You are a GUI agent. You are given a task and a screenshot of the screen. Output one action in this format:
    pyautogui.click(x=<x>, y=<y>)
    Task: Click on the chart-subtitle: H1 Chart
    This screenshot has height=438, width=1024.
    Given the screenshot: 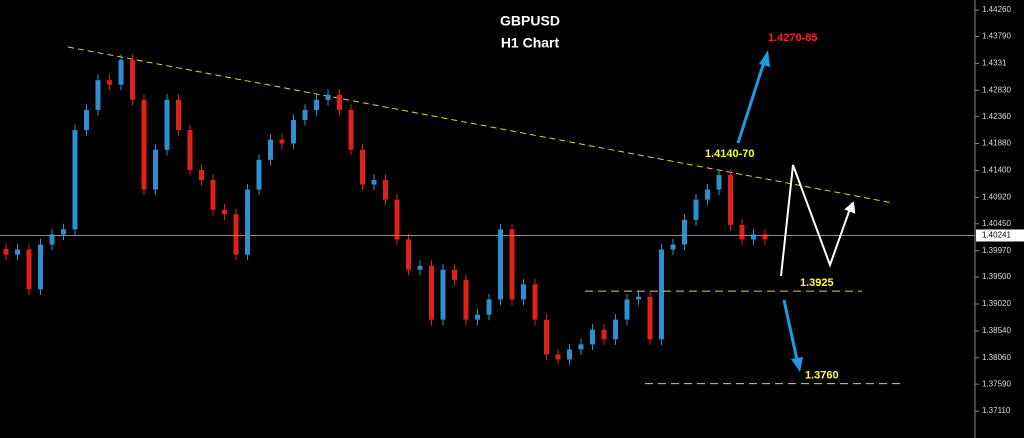 What is the action you would take?
    pyautogui.click(x=530, y=43)
    